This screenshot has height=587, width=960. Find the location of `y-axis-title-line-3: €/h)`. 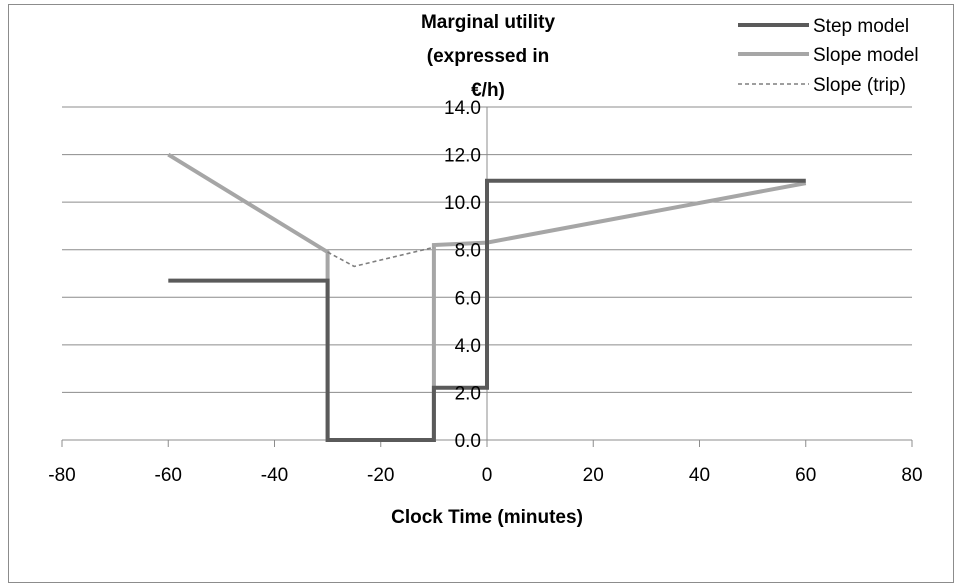

y-axis-title-line-3: €/h) is located at coordinates (488, 90).